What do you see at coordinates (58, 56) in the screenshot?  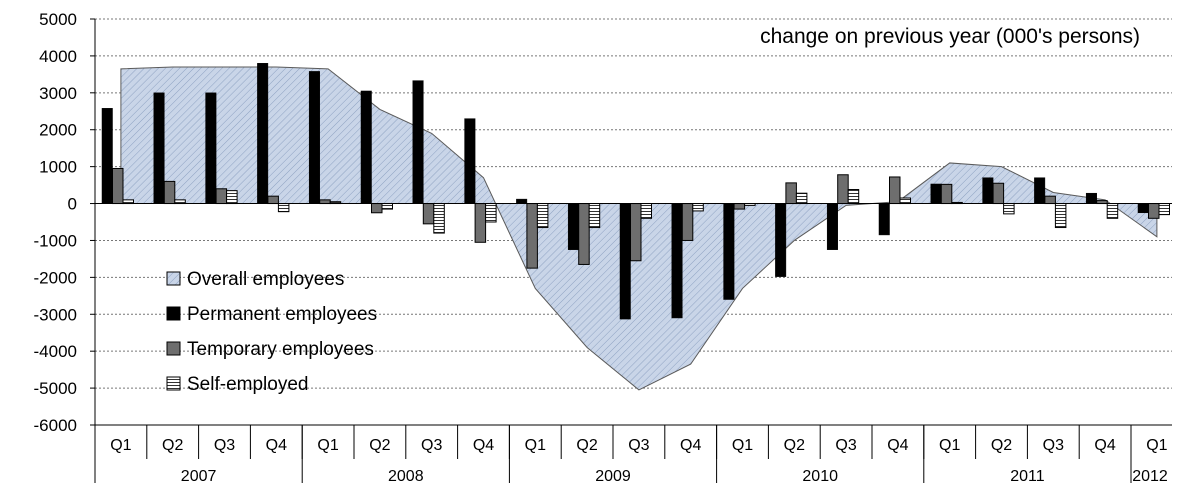 I see `y-tick-label: 4000` at bounding box center [58, 56].